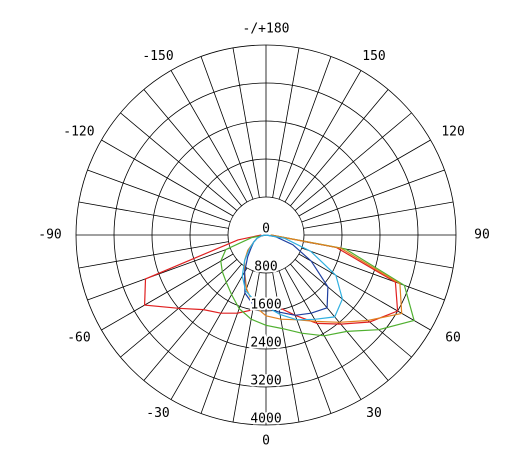 The image size is (532, 465). Describe the element at coordinates (265, 267) in the screenshot. I see `r-tick-label: 800` at that location.